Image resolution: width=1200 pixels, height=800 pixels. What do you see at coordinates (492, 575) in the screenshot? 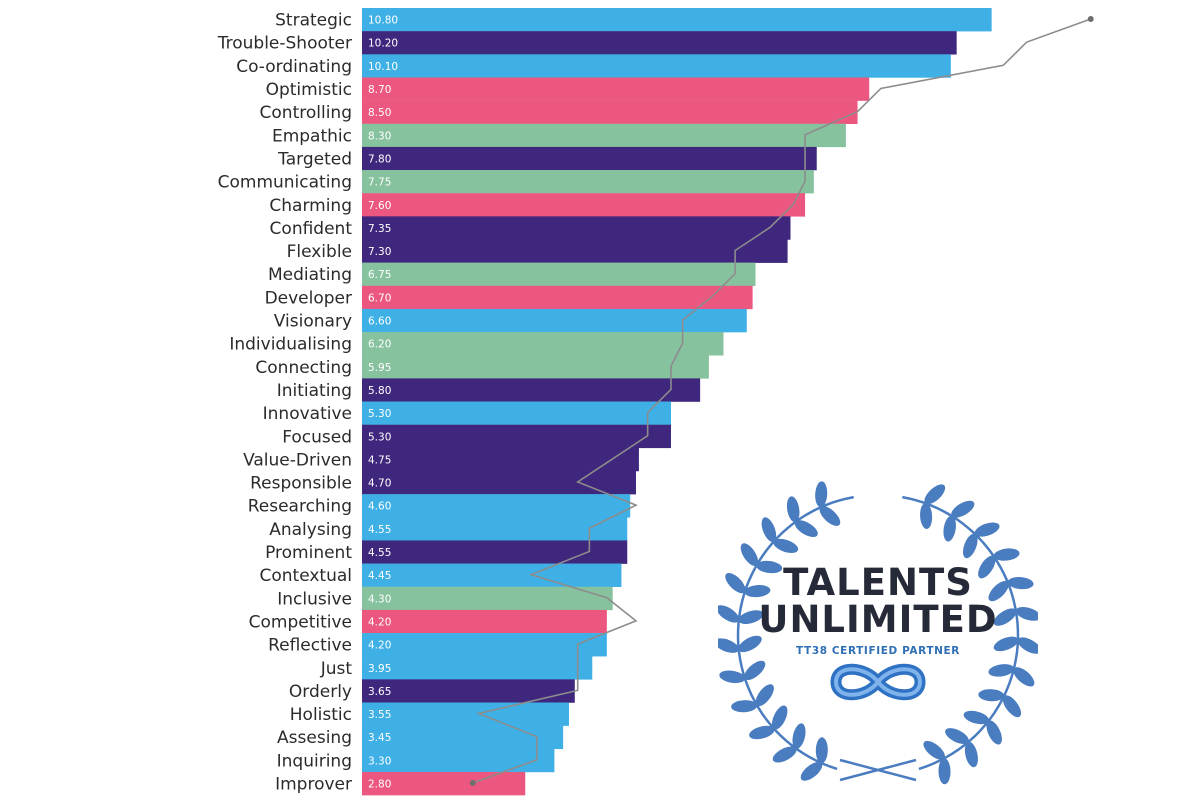
I see `bar-contextual` at bounding box center [492, 575].